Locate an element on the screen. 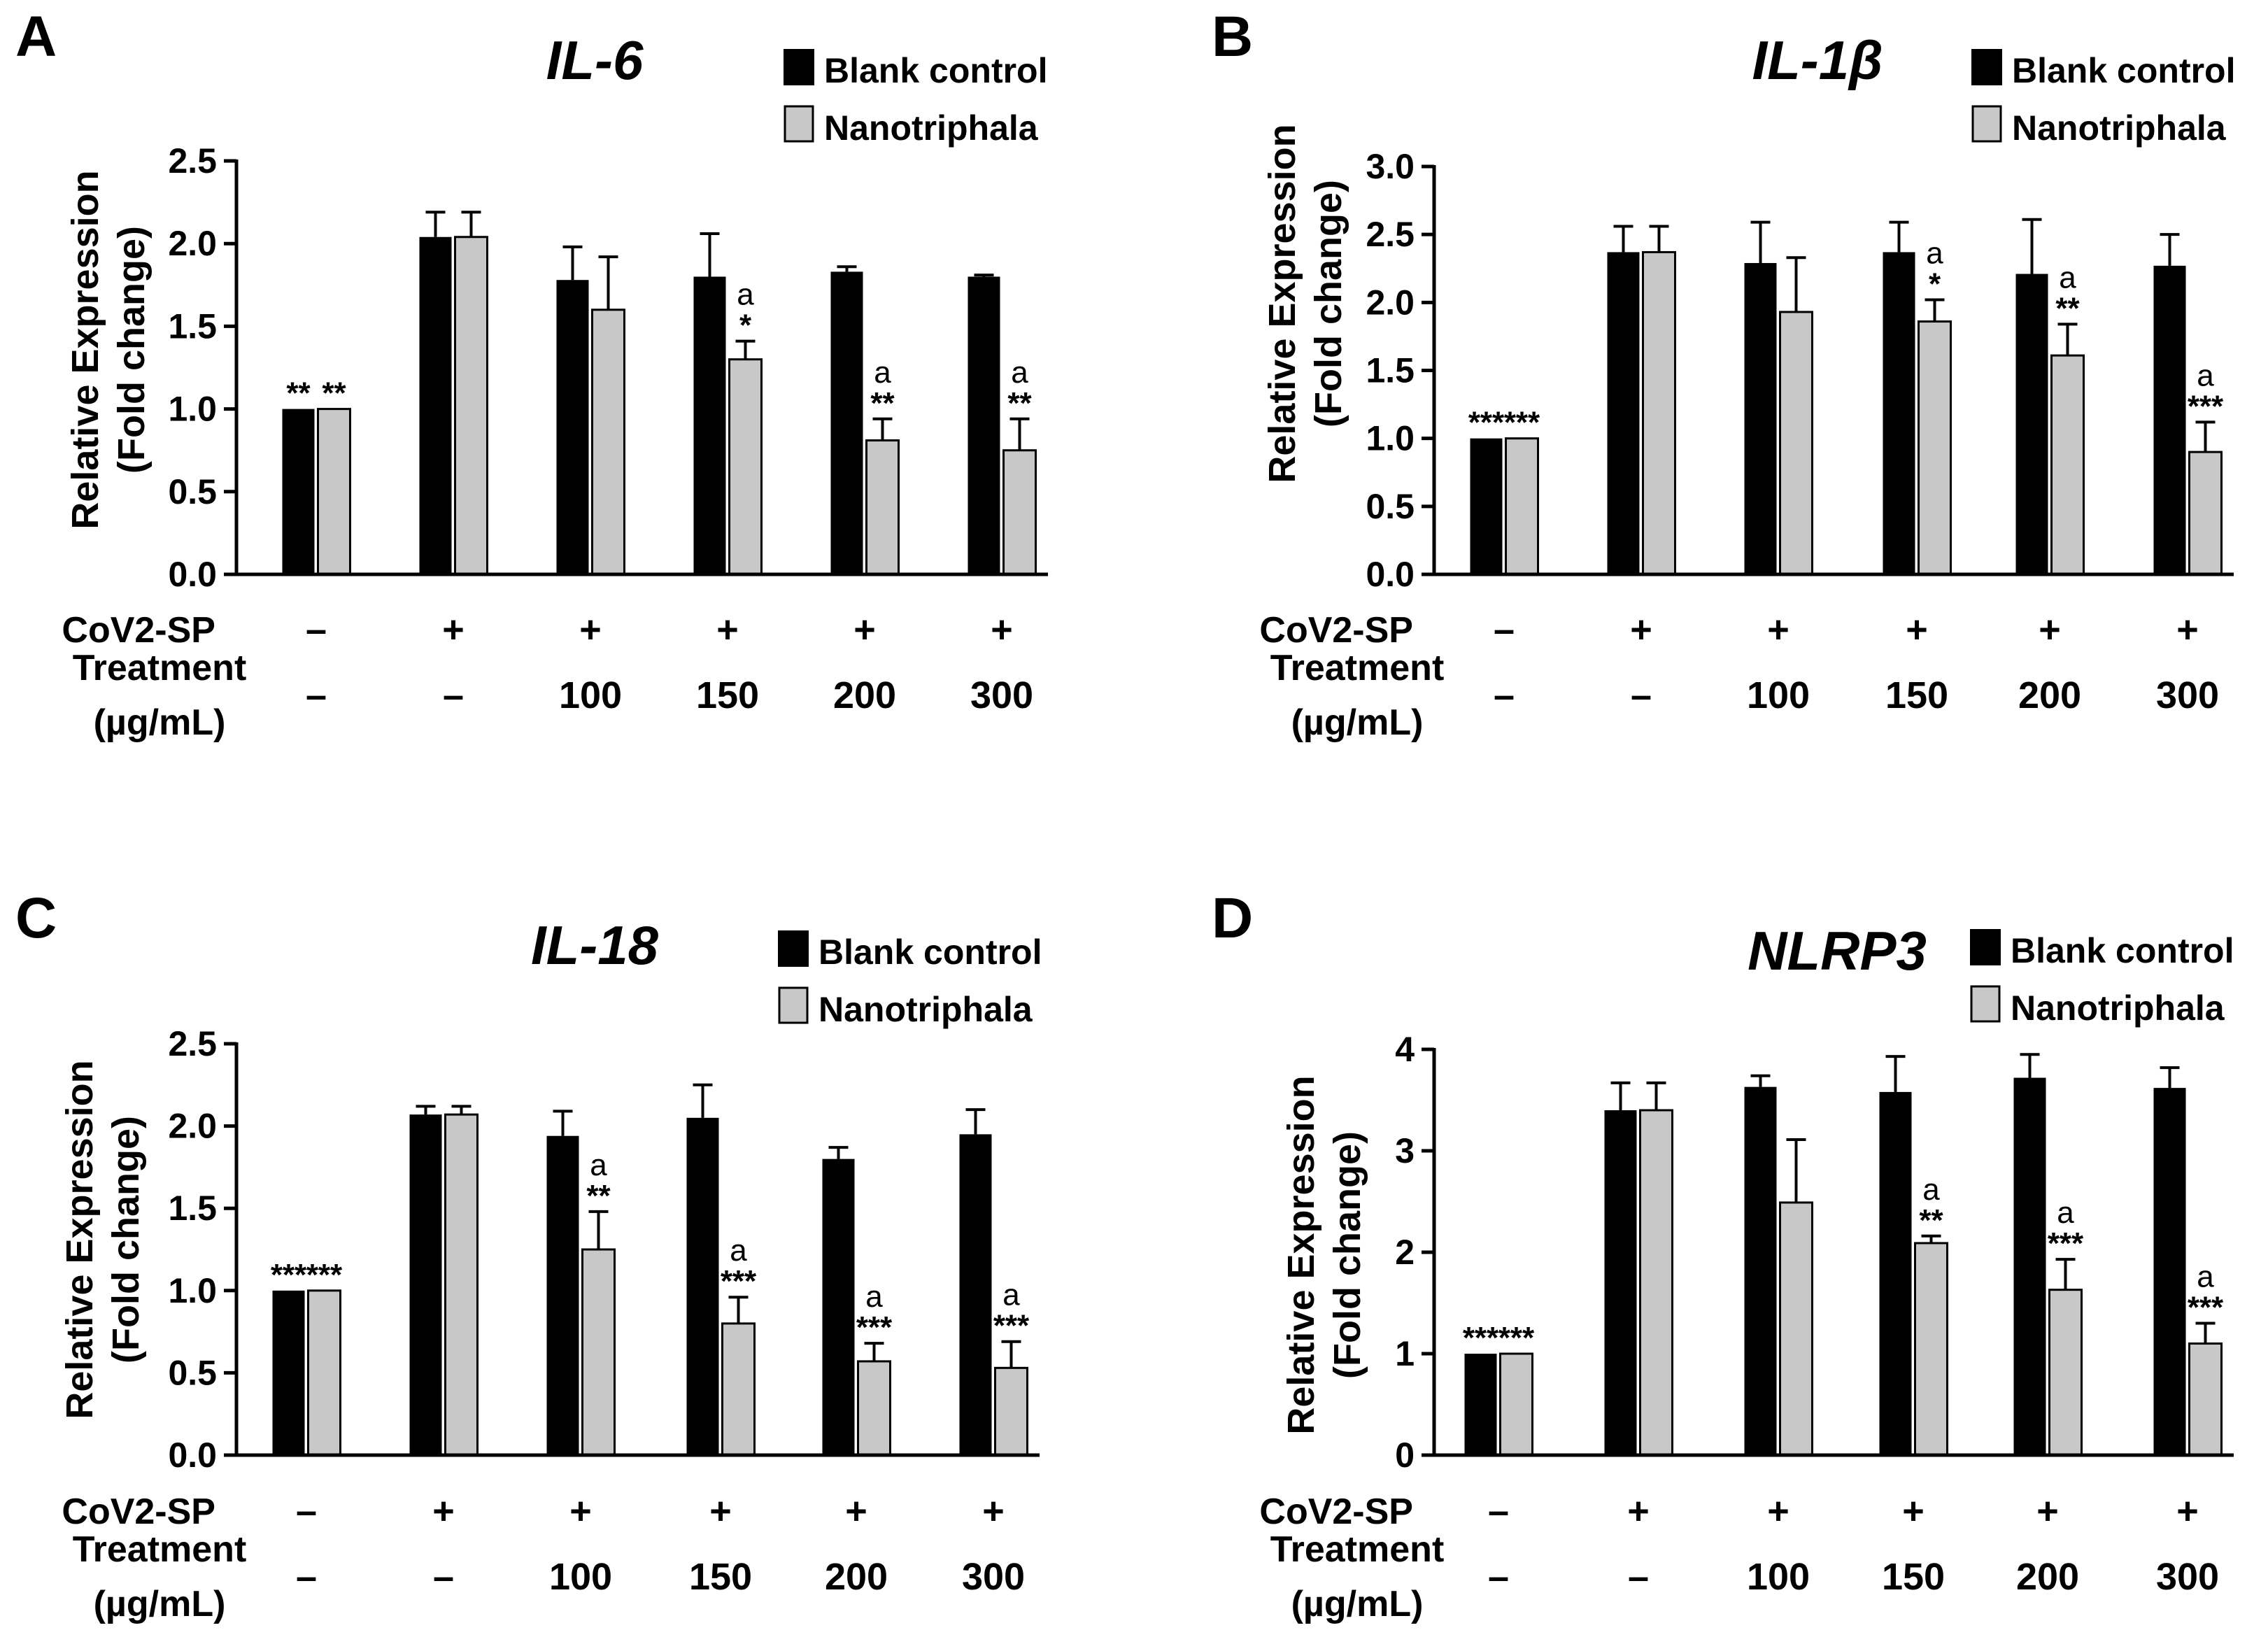 Image resolution: width=2268 pixels, height=1651 pixels. chart-title: IL-6 is located at coordinates (595, 60).